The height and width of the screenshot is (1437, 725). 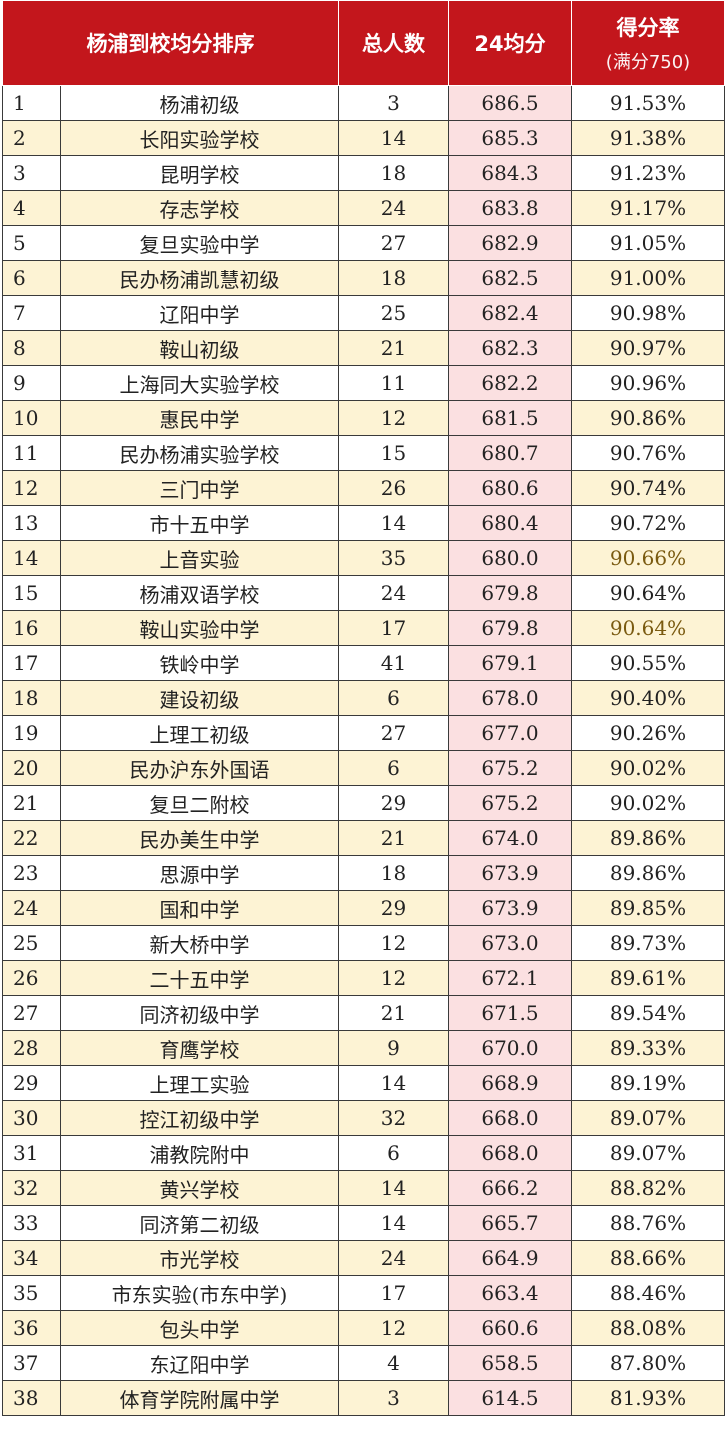 What do you see at coordinates (393, 243) in the screenshot?
I see `student-count-cell: 27` at bounding box center [393, 243].